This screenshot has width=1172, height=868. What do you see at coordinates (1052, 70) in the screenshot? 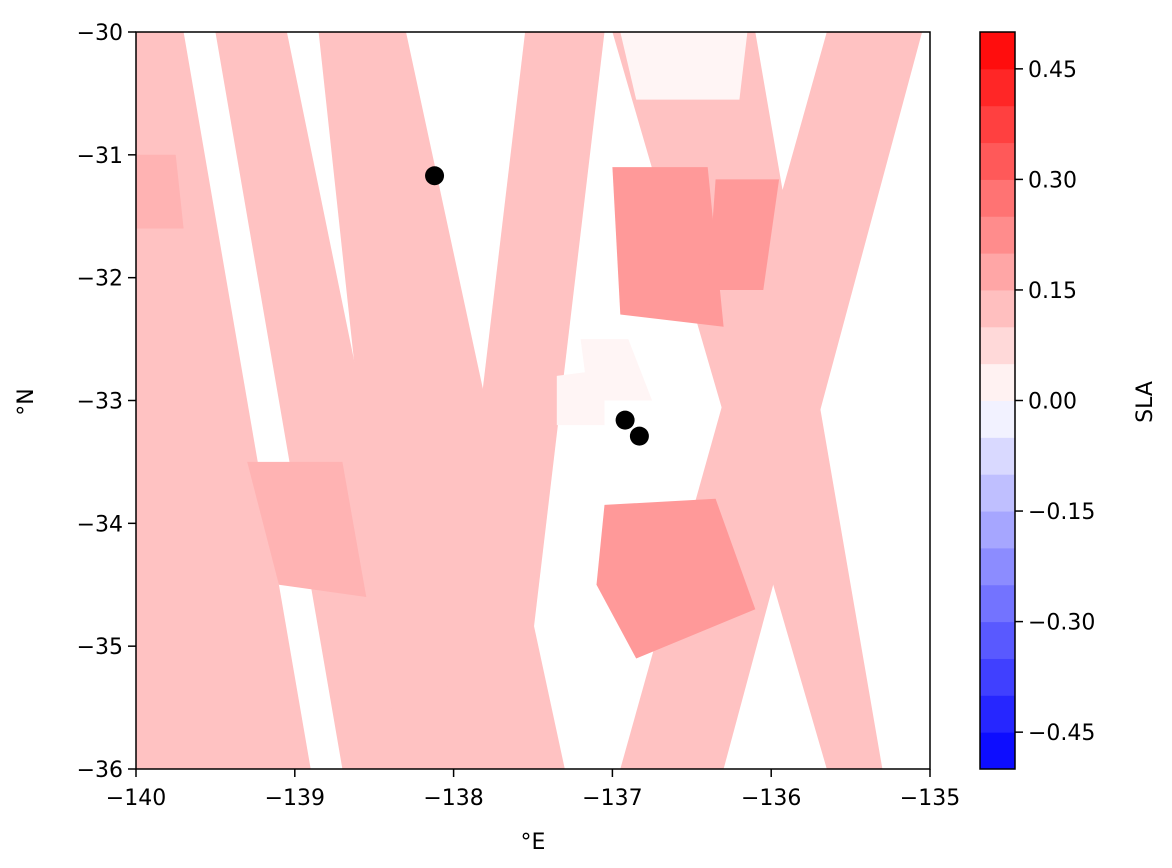
I see `colorbar-tick-label: 0.45` at bounding box center [1052, 70].